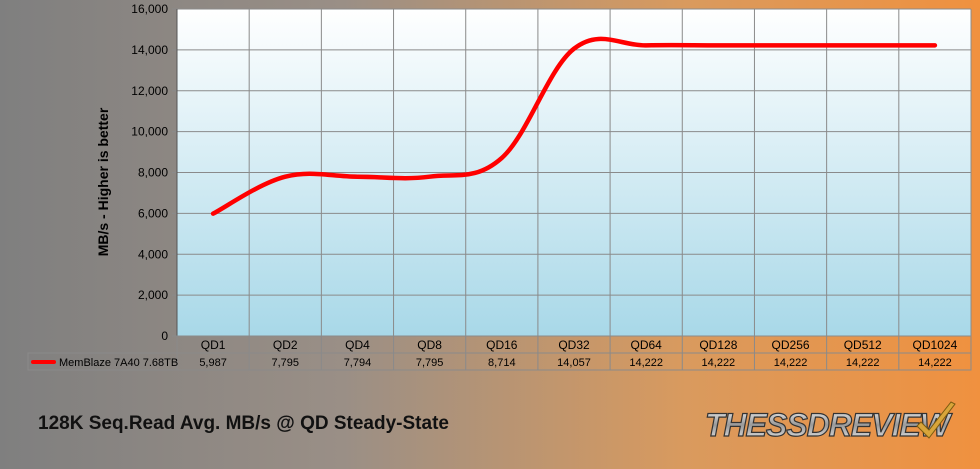 This screenshot has height=469, width=980. What do you see at coordinates (357, 345) in the screenshot?
I see `x-tick-label: QD4` at bounding box center [357, 345].